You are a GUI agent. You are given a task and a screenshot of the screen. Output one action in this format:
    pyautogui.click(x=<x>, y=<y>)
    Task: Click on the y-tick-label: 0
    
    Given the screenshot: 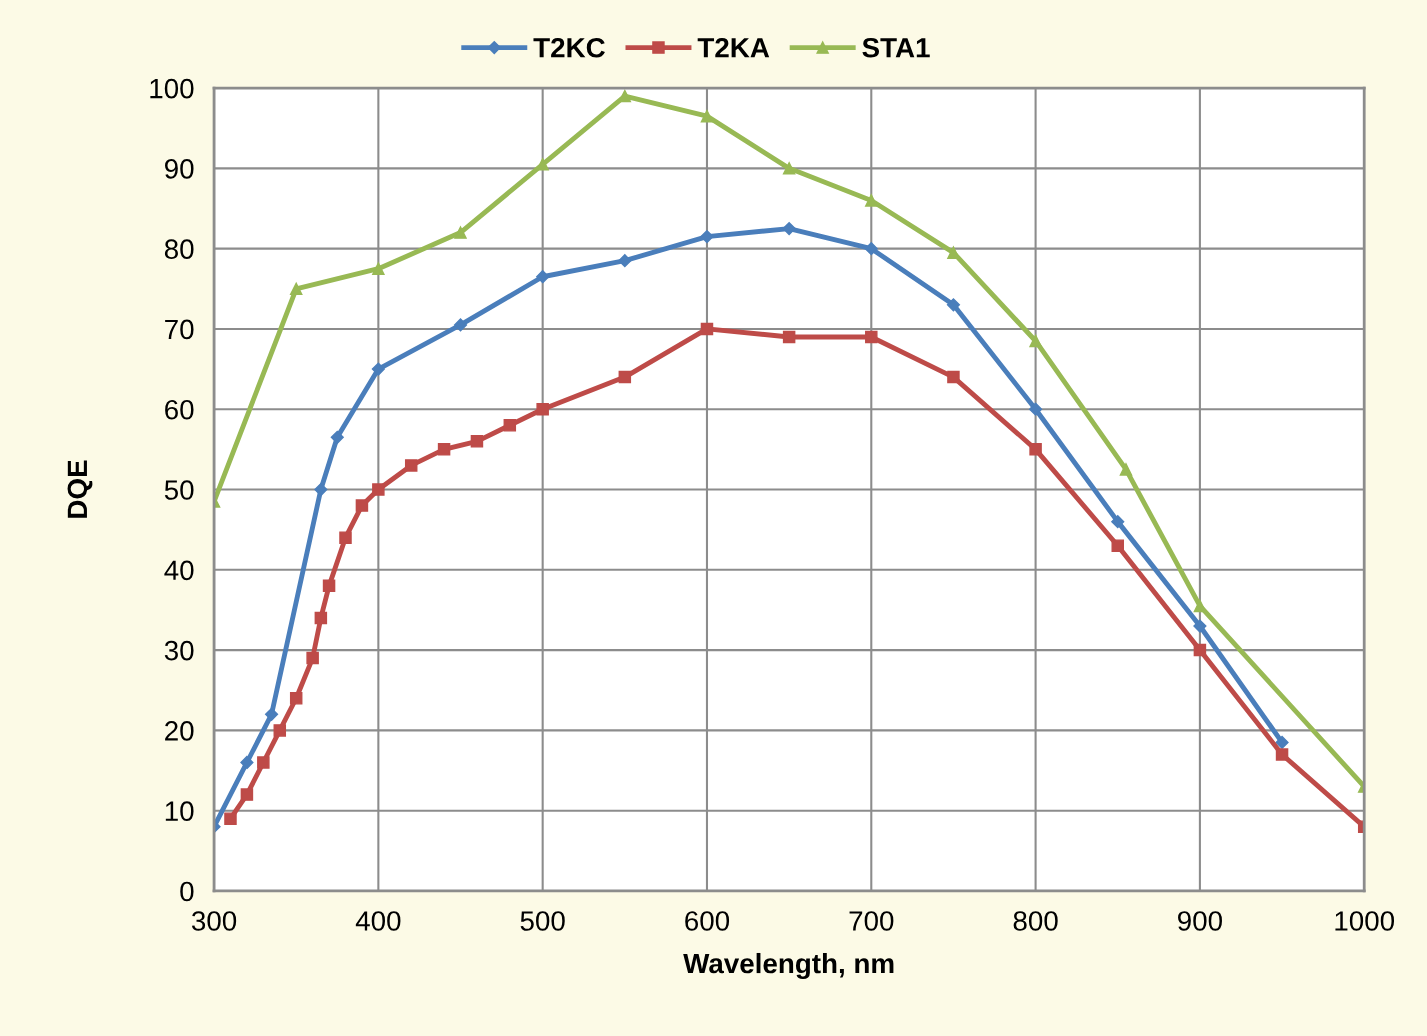 What is the action you would take?
    pyautogui.click(x=187, y=891)
    